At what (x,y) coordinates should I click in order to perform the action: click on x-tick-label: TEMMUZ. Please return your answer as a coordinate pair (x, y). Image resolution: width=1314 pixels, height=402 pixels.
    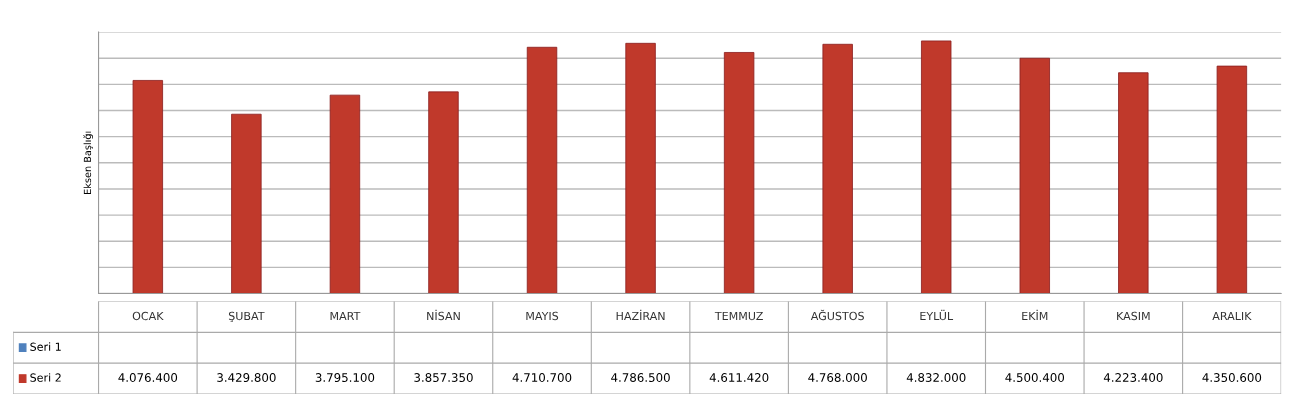
    Looking at the image, I should click on (738, 316).